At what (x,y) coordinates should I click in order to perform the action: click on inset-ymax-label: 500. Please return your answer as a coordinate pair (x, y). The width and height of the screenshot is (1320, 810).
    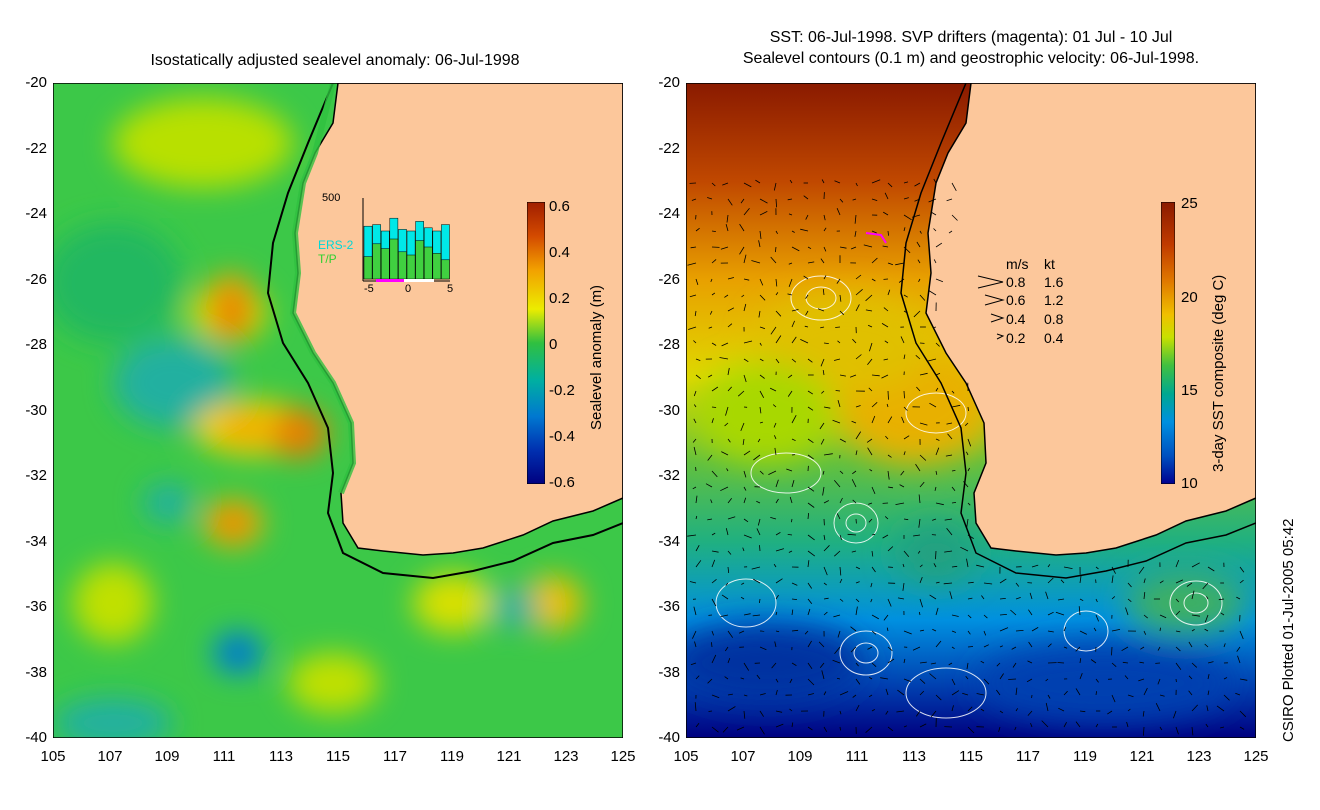
    Looking at the image, I should click on (331, 198).